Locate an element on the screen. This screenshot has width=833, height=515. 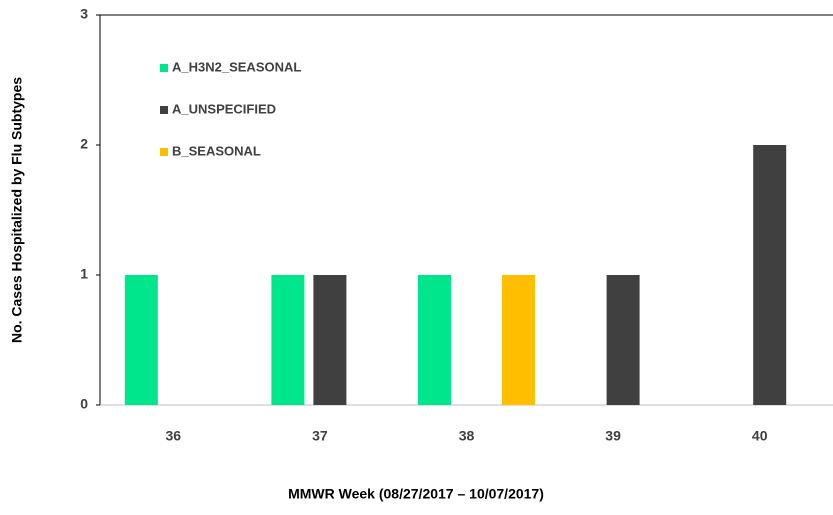
y-axis-title: No. Cases Hospitalized by Flu Subtypes is located at coordinates (17, 210).